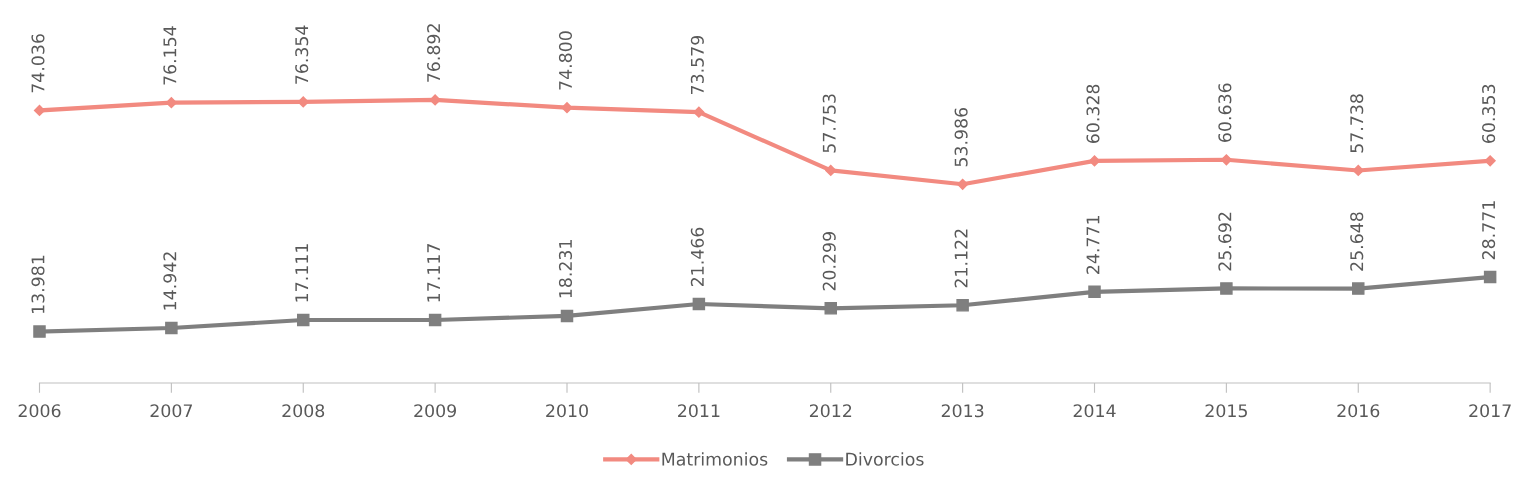  I want to click on data-label: 17.117, so click(433, 273).